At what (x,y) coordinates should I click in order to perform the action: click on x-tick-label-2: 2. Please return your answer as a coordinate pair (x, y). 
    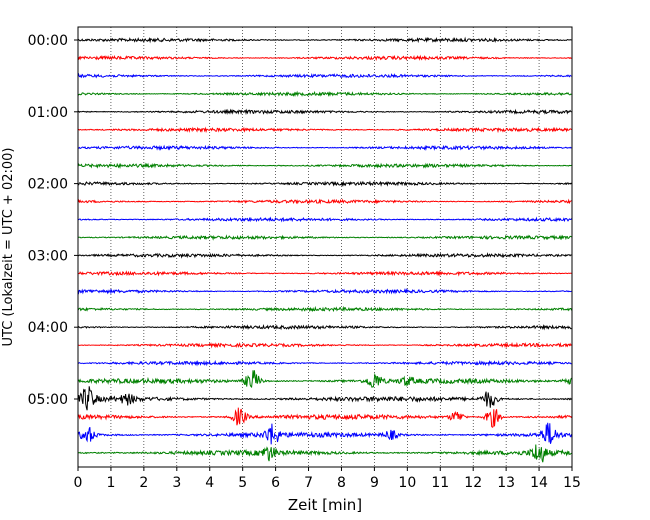
    Looking at the image, I should click on (143, 483).